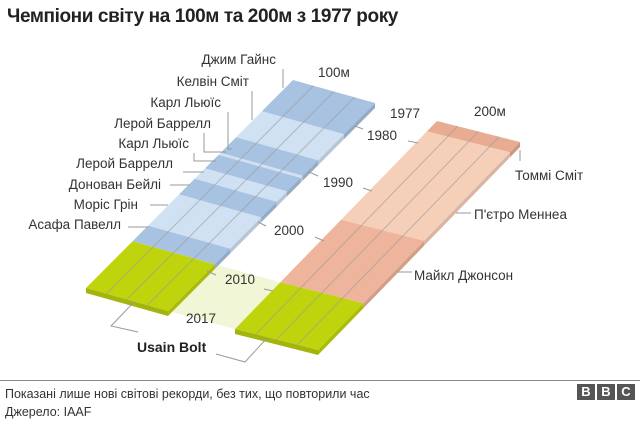 The width and height of the screenshot is (640, 430). What do you see at coordinates (320, 380) in the screenshot?
I see `footer-divider` at bounding box center [320, 380].